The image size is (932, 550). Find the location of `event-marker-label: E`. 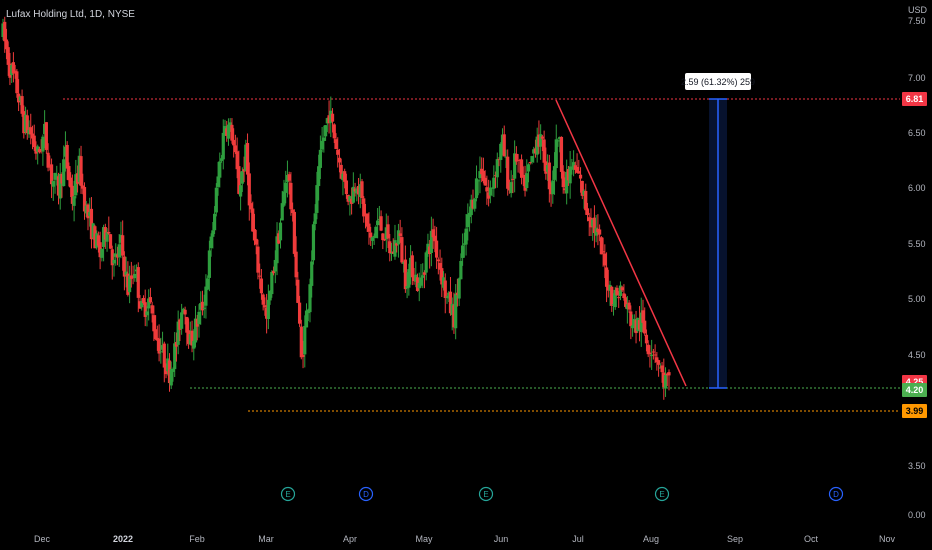

event-marker-label: E is located at coordinates (661, 494).